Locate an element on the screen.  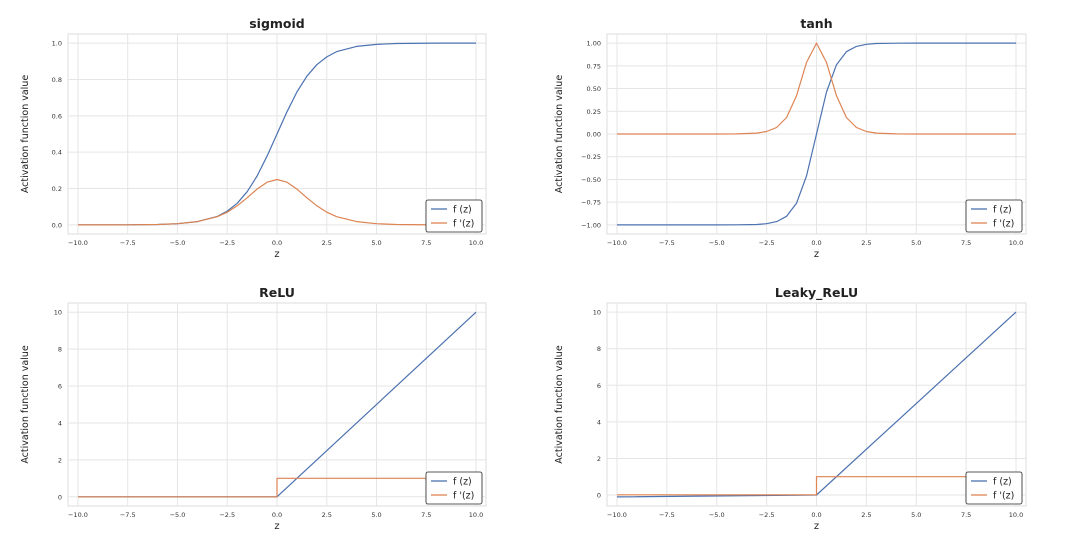
chart-title: ReLU is located at coordinates (277, 292).